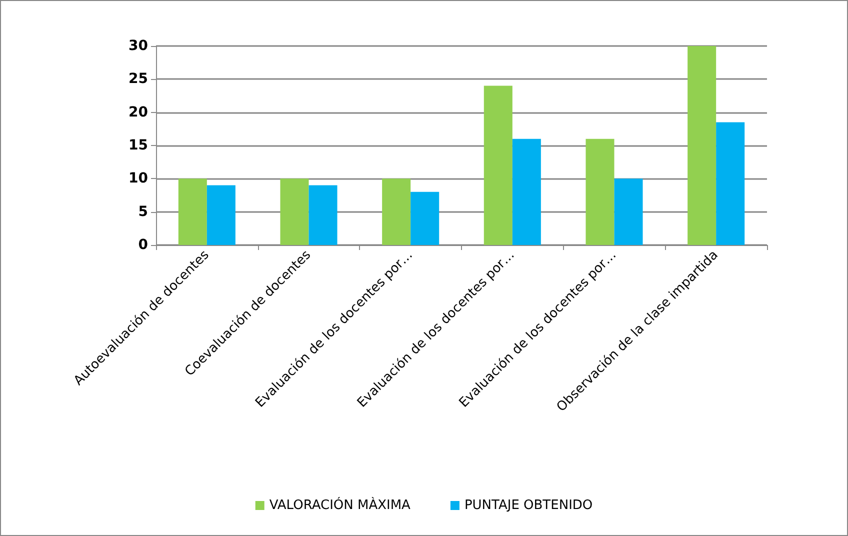 This screenshot has height=536, width=848. Describe the element at coordinates (143, 245) in the screenshot. I see `y-tick-label: 0` at that location.